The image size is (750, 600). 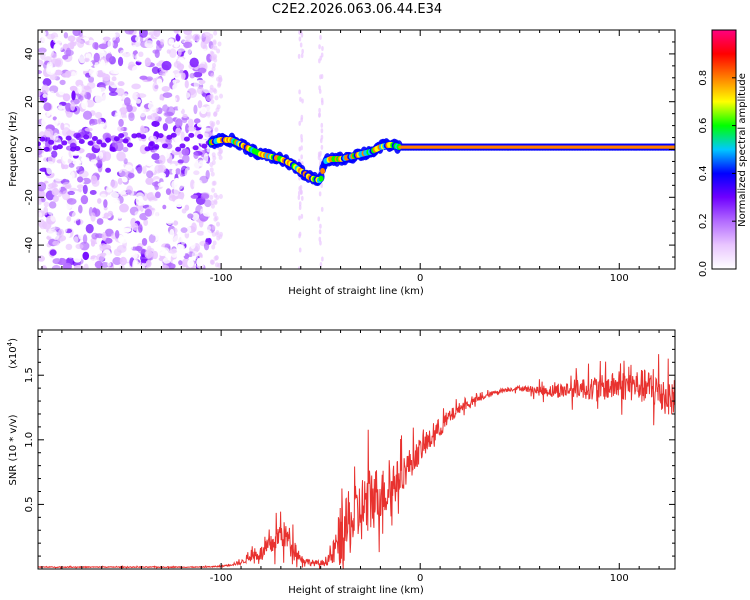 What do you see at coordinates (10, 343) in the screenshot?
I see `snr-multiplier-exponent: 4` at bounding box center [10, 343].